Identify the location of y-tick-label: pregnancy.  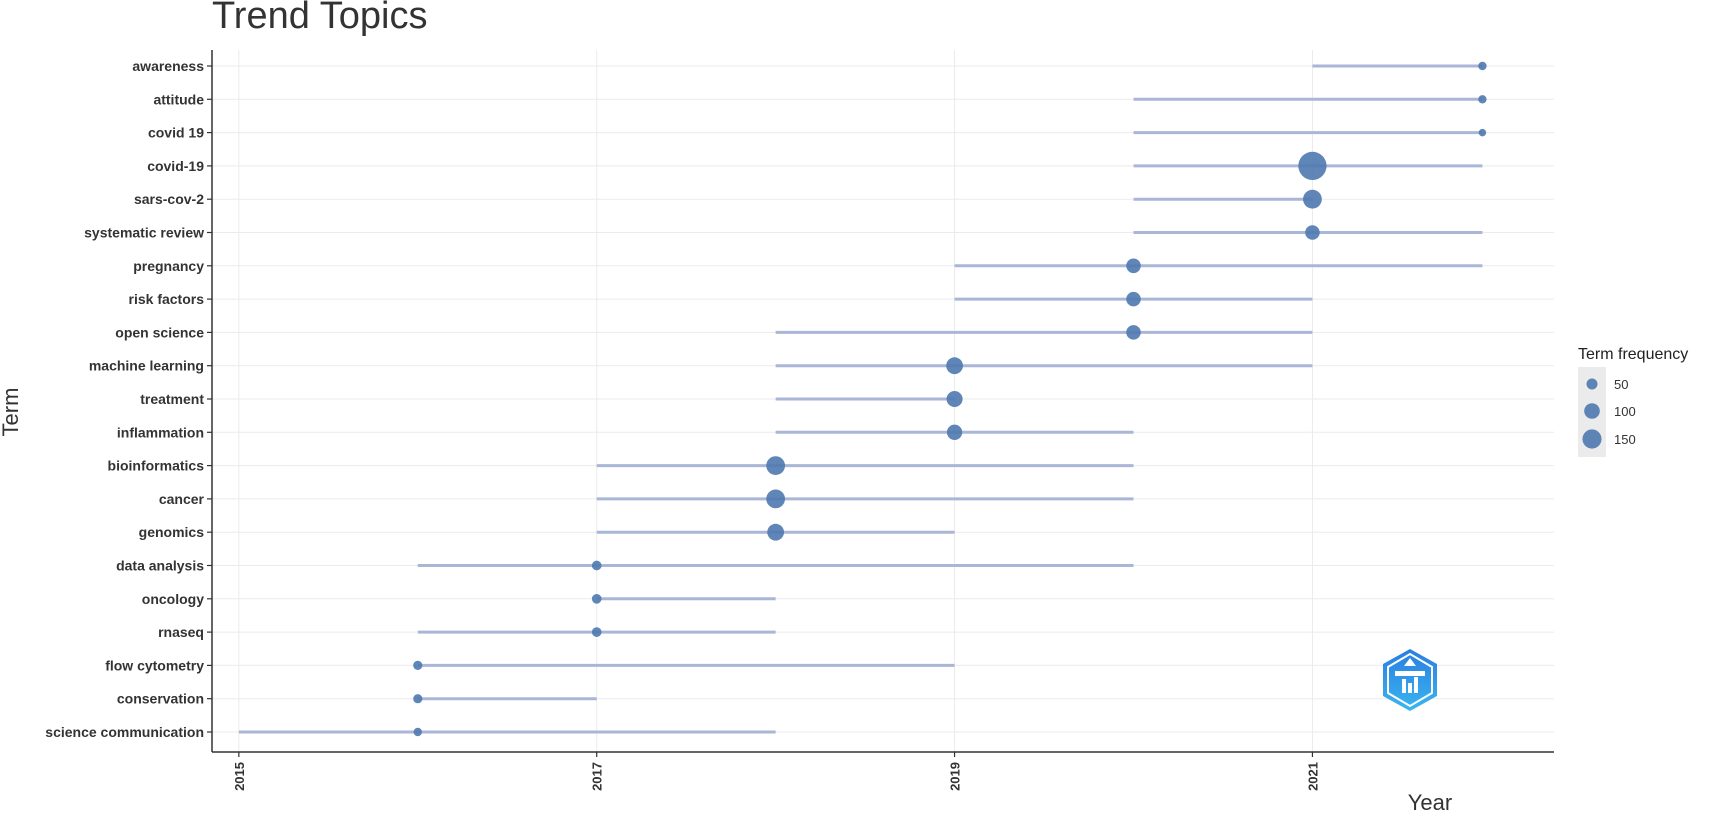
(168, 266).